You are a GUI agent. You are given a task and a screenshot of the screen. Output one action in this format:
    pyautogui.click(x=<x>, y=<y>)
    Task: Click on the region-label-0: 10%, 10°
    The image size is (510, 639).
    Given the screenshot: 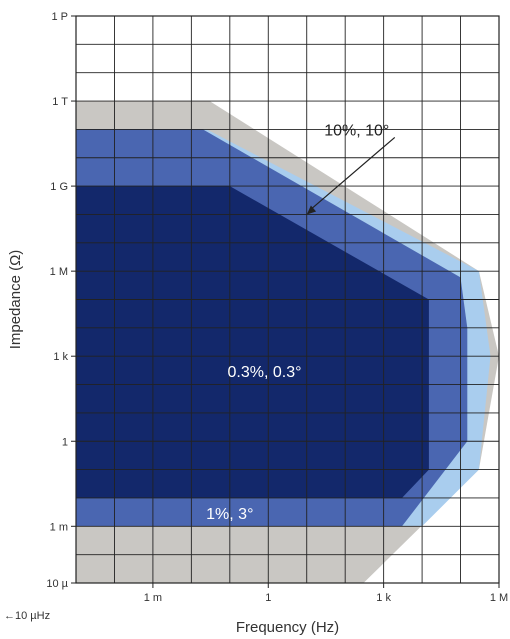 What is the action you would take?
    pyautogui.click(x=356, y=130)
    